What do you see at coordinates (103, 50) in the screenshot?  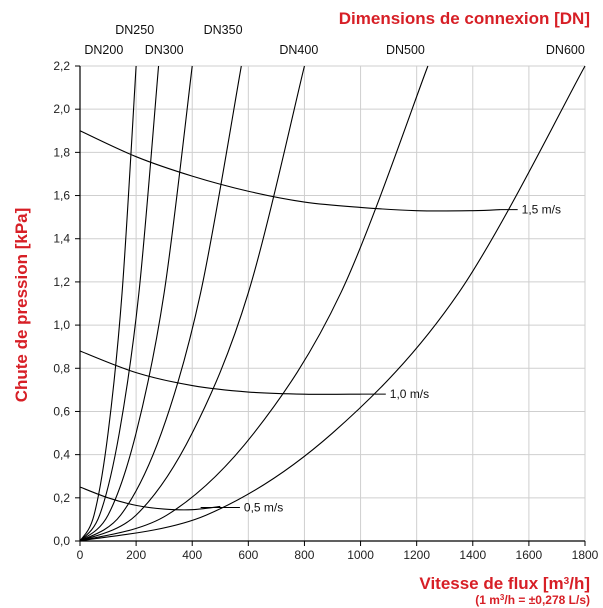 I see `dn-label: DN200` at bounding box center [103, 50].